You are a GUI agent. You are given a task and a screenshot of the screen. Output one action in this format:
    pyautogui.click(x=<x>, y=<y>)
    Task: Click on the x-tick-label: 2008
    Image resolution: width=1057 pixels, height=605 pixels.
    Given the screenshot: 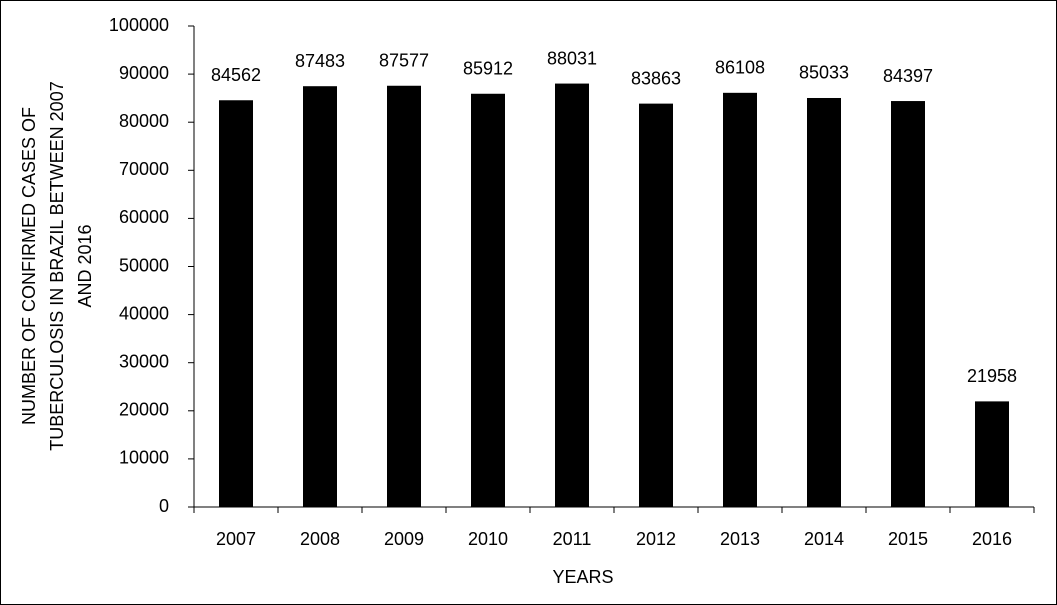 What is the action you would take?
    pyautogui.click(x=320, y=539)
    